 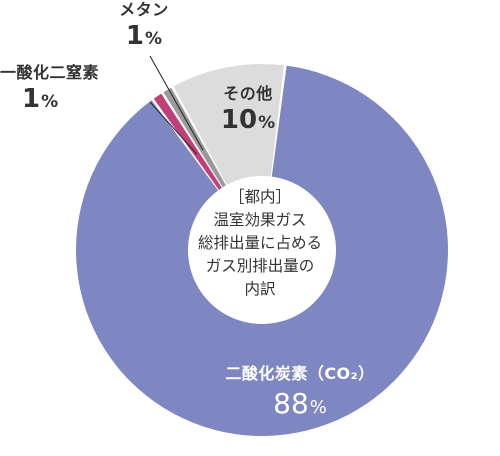 I want to click on center-line-4: ガス別排出量の, so click(x=260, y=266).